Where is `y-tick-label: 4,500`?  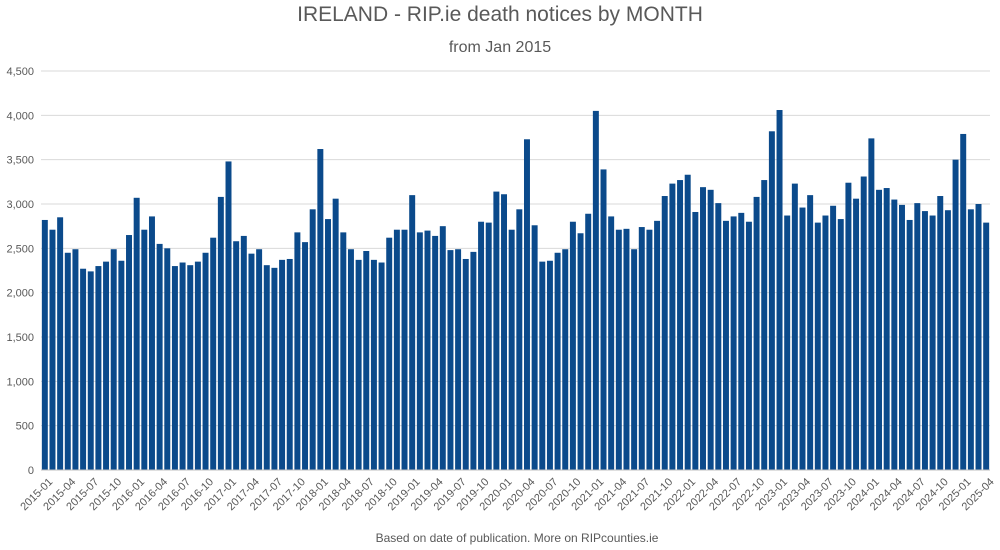
y-tick-label: 4,500 is located at coordinates (20, 72).